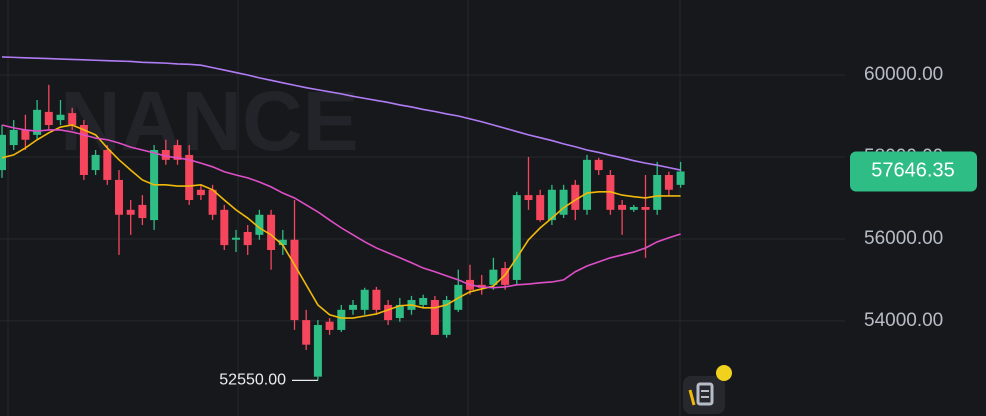 This screenshot has width=986, height=416. I want to click on tool-button-bg, so click(704, 395).